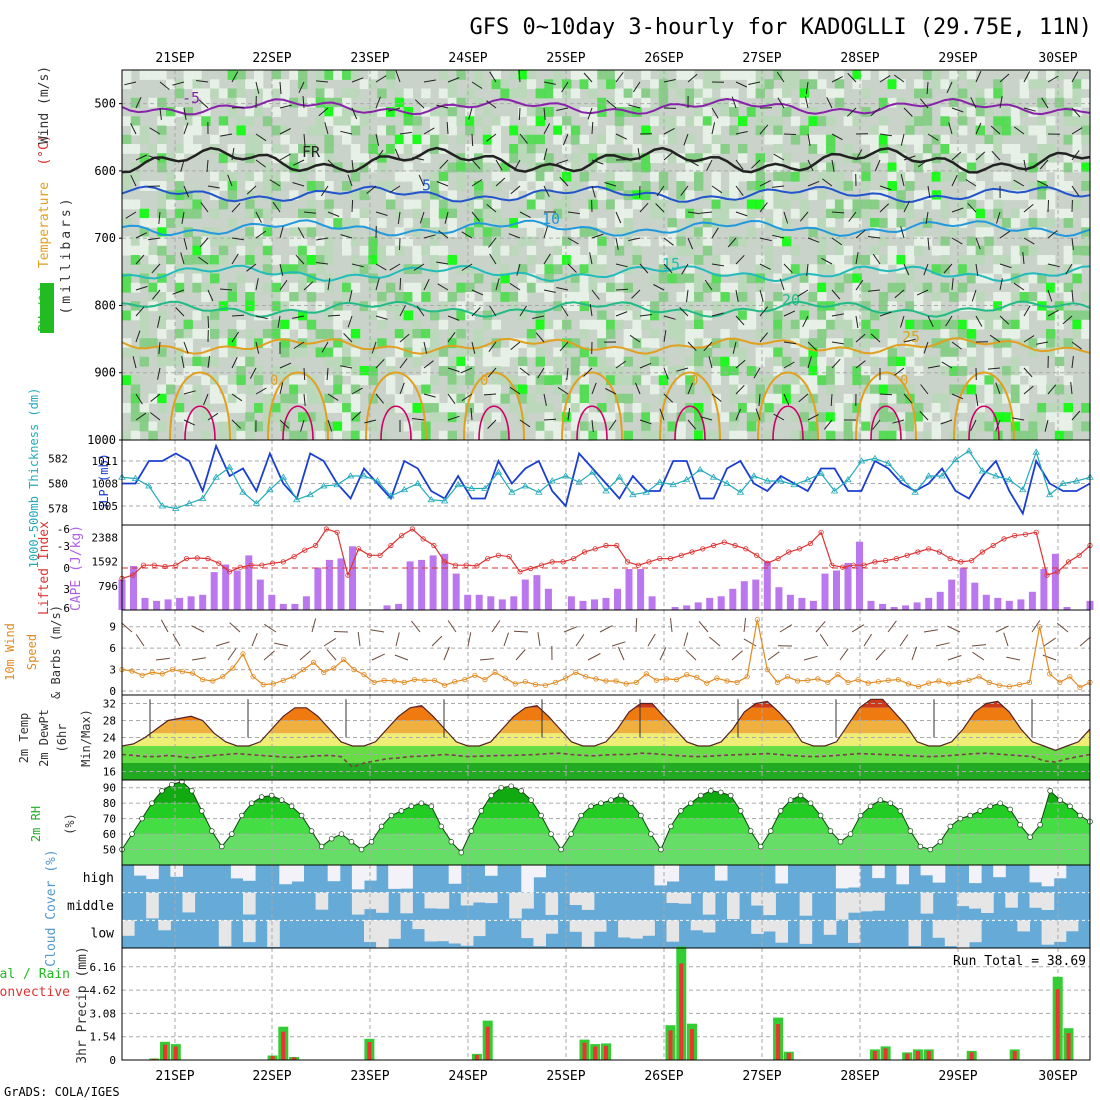 This screenshot has width=1100, height=1100. I want to click on rh-point, so click(222, 846).